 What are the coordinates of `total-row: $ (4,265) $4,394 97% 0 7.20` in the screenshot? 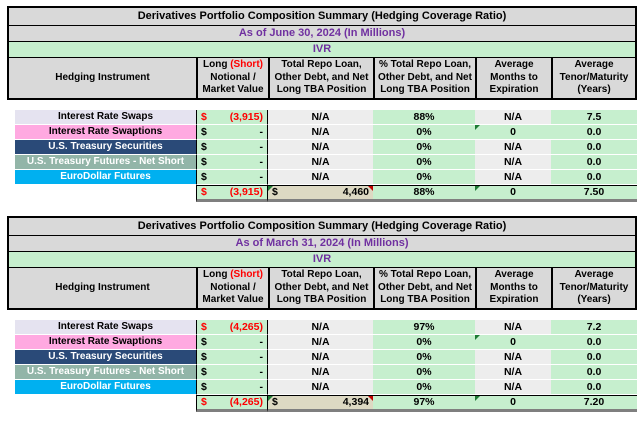 It's located at (322, 403).